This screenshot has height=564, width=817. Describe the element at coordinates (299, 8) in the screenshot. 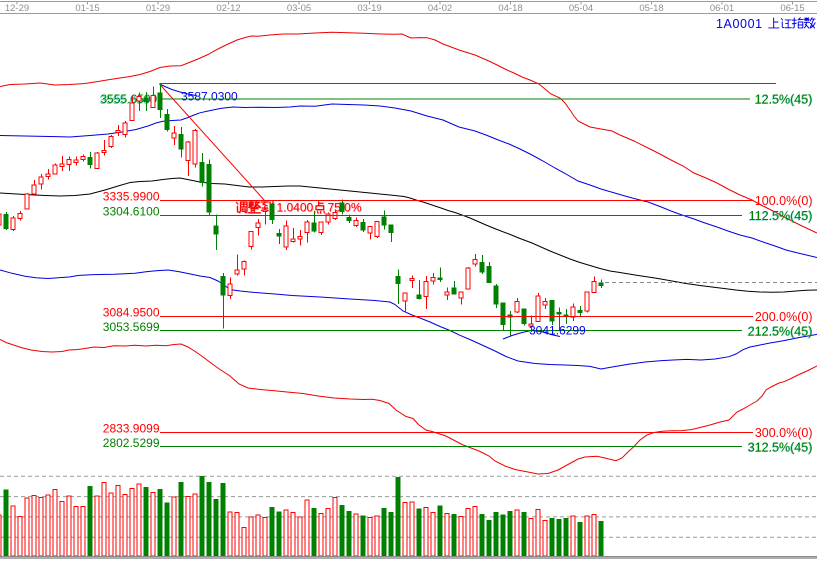

I see `svg-text: 03-05` at that location.